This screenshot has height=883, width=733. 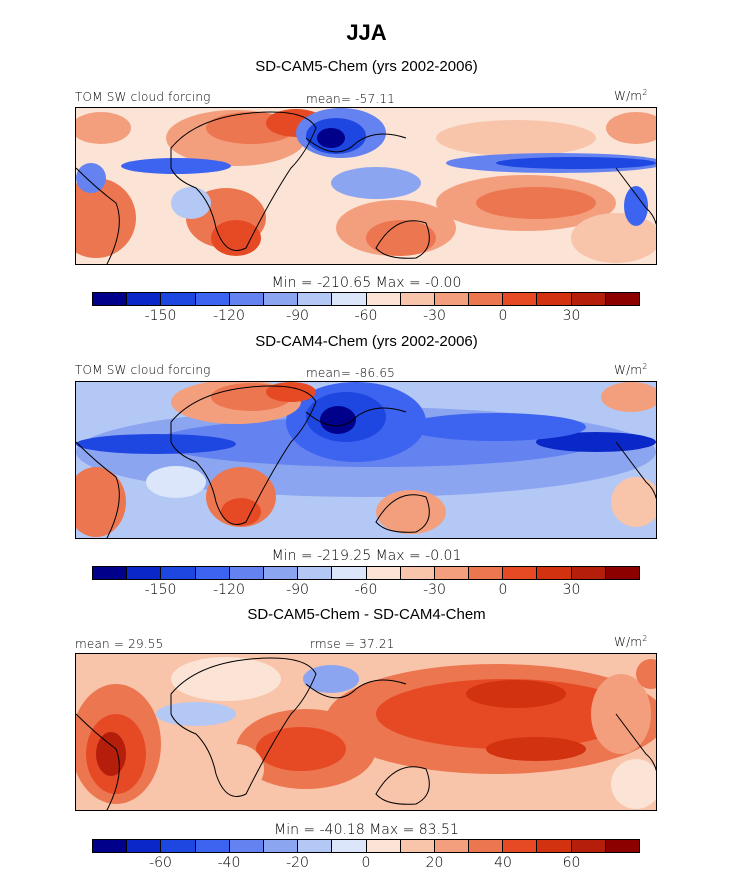 I want to click on panel-1-units-label: W/m2, so click(x=631, y=95).